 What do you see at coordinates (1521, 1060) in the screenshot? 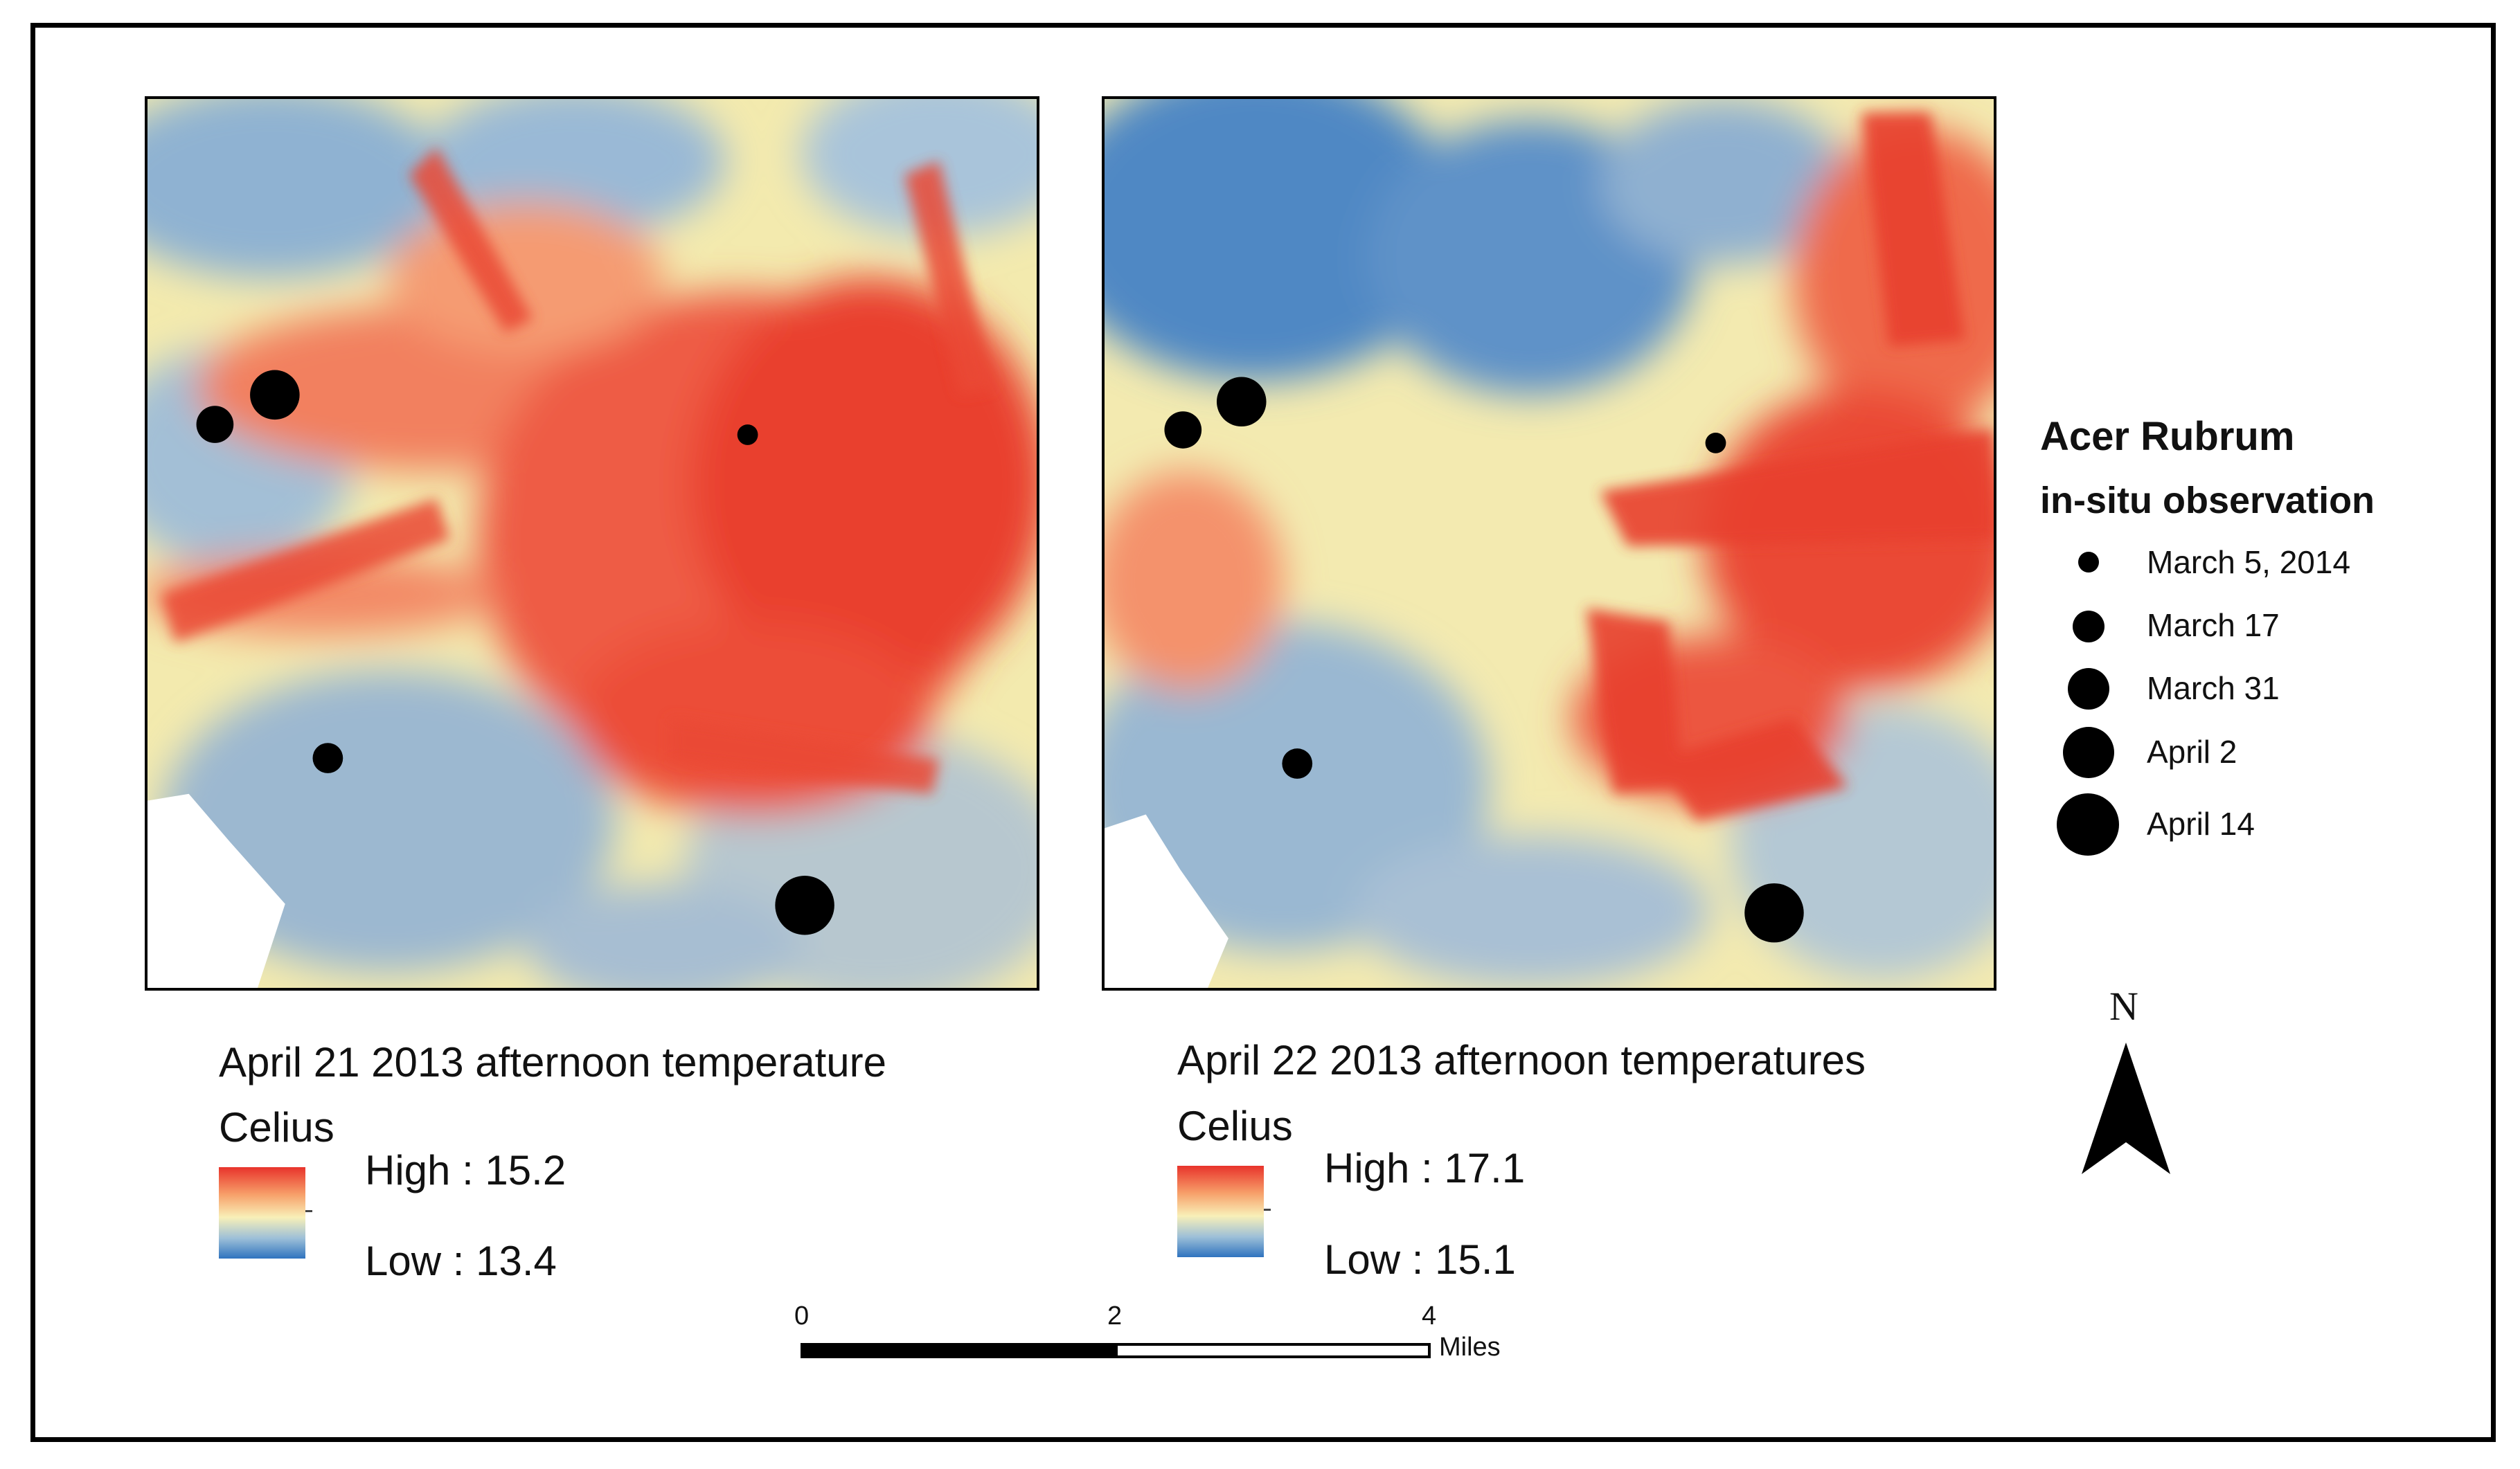
I see `map-caption-april-22: April 22 2013 afternoon temperatures` at bounding box center [1521, 1060].